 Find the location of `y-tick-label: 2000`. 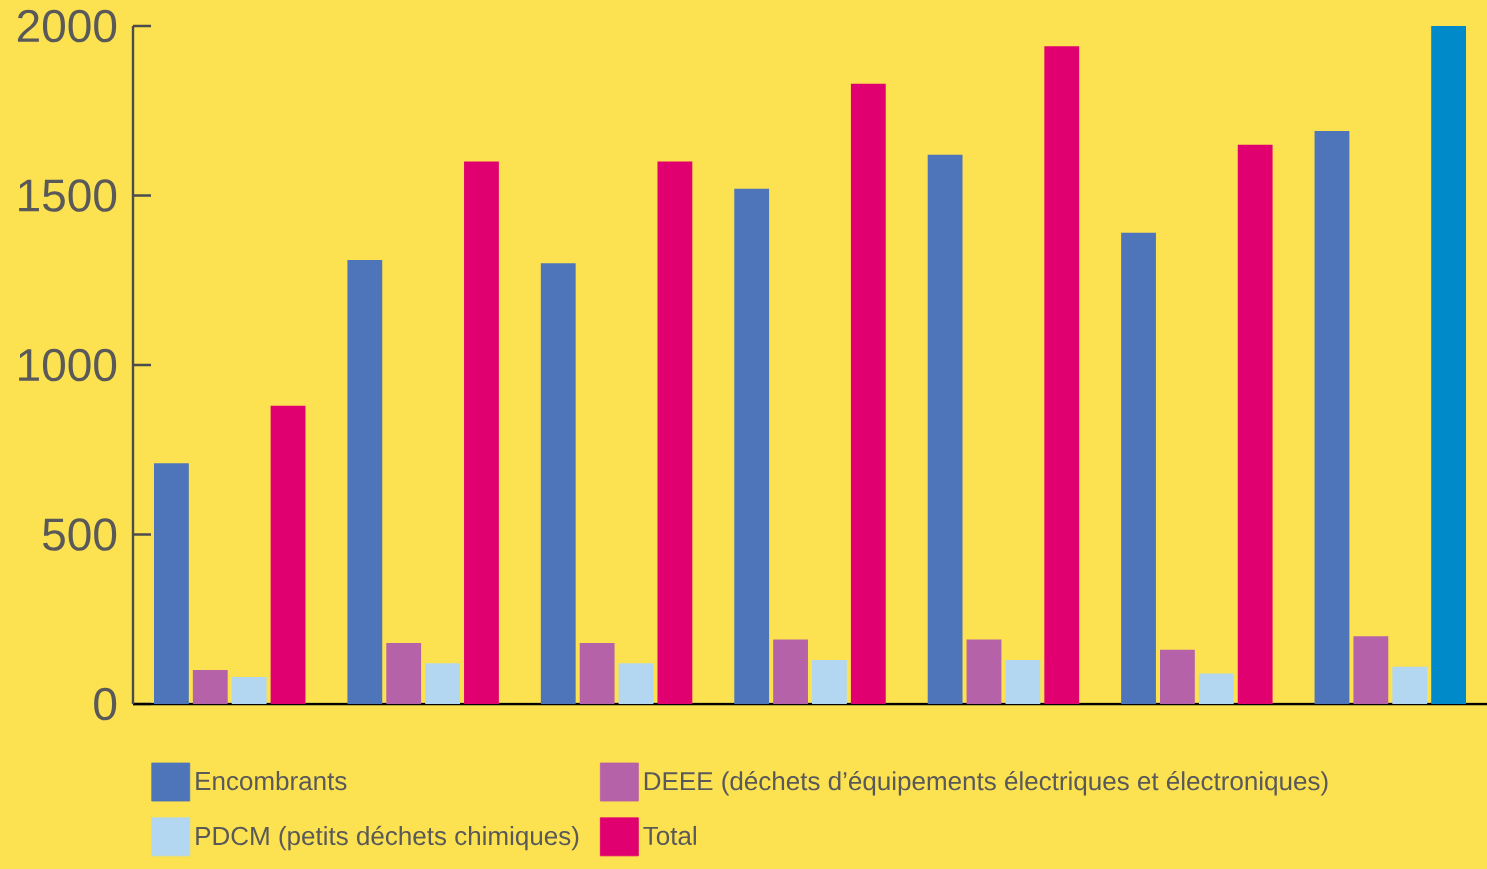

y-tick-label: 2000 is located at coordinates (67, 26).